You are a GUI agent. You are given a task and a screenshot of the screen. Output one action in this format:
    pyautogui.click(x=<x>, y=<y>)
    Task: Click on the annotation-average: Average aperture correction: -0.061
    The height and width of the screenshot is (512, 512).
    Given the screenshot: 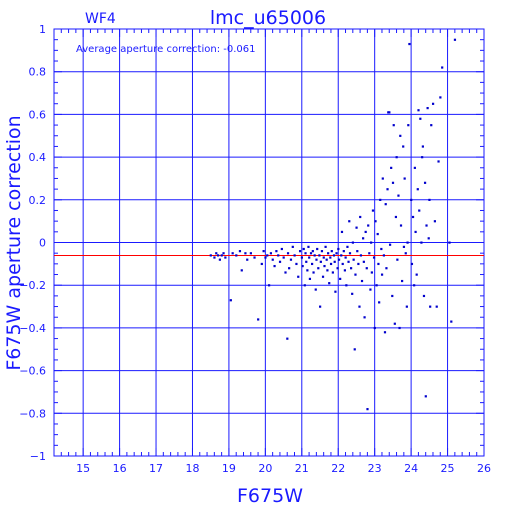 What is the action you would take?
    pyautogui.click(x=166, y=49)
    